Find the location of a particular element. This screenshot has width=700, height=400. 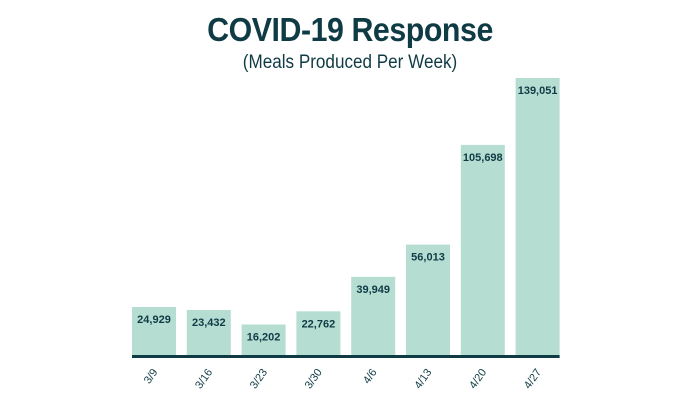

data-label: 22,762 is located at coordinates (319, 324).